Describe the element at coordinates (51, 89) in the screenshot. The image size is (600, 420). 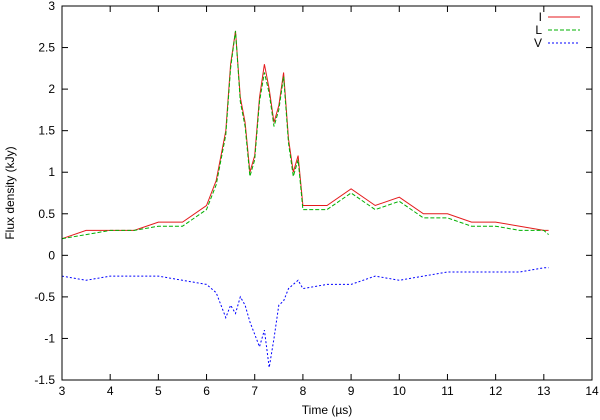
I see `y-tick-label: 2` at that location.